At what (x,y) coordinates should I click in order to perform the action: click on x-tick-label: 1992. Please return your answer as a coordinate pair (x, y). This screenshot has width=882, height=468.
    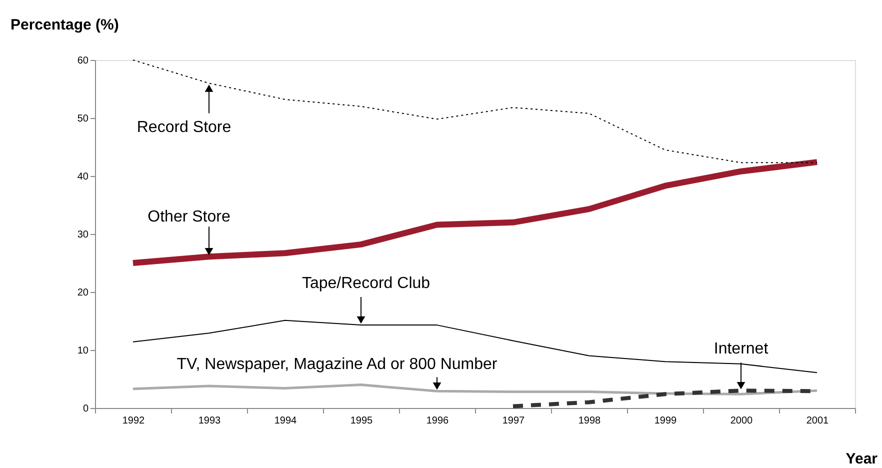
    Looking at the image, I should click on (134, 421).